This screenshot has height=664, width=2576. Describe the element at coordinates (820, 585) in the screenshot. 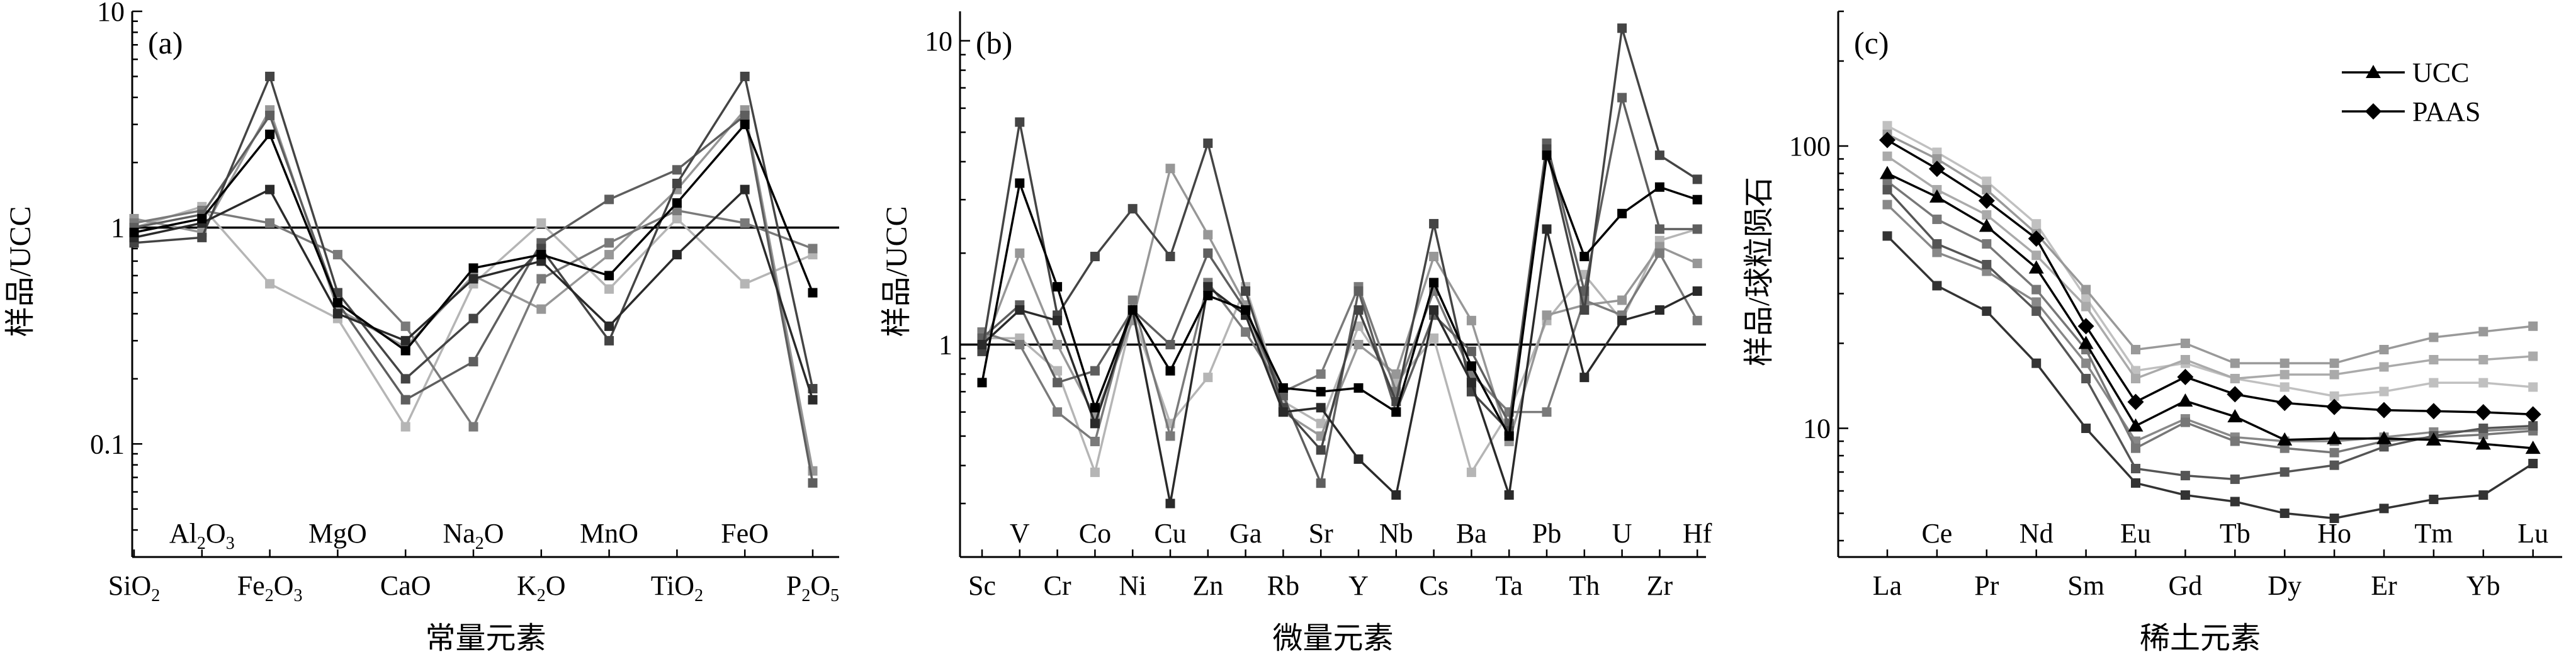

I see `x-label-P2O5-base2: O` at that location.